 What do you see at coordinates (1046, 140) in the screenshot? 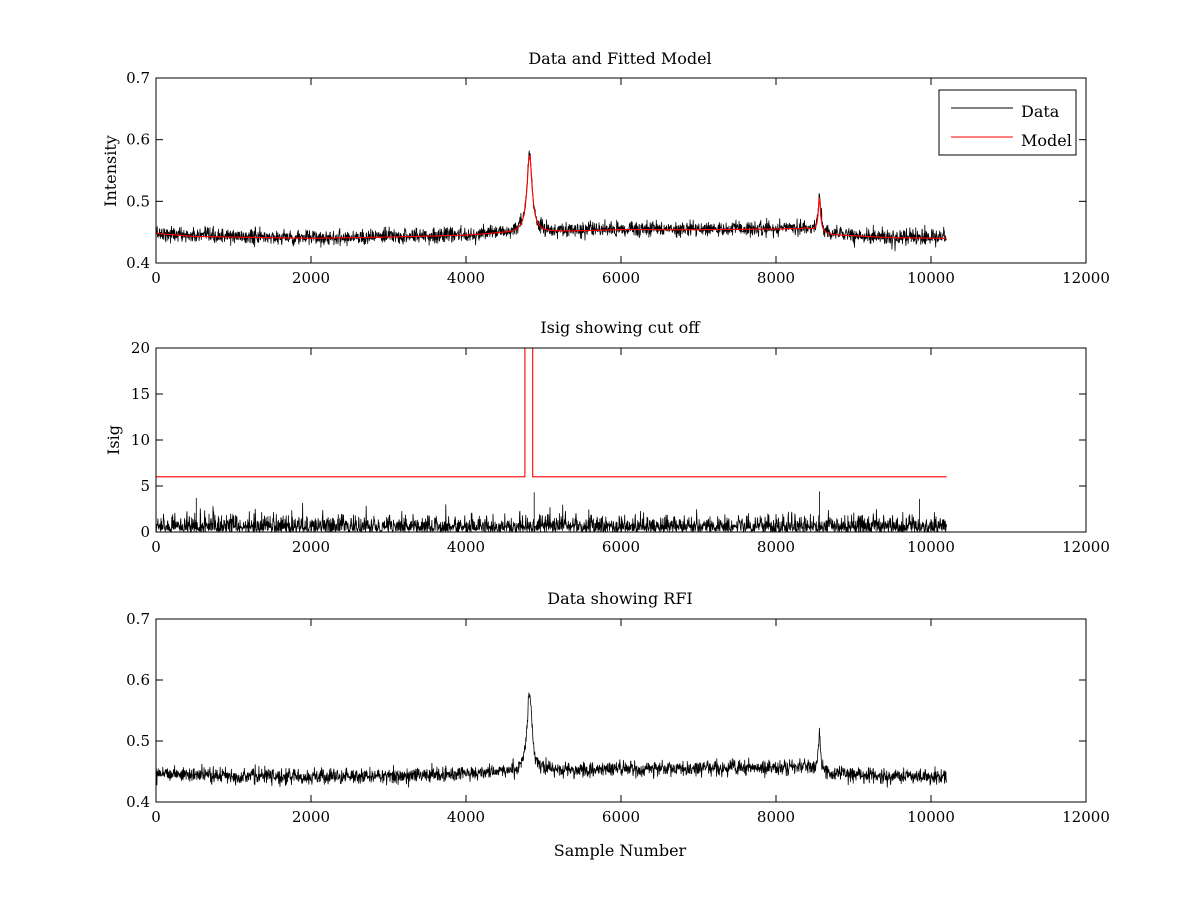
I see `legend-entry-model: Model` at bounding box center [1046, 140].